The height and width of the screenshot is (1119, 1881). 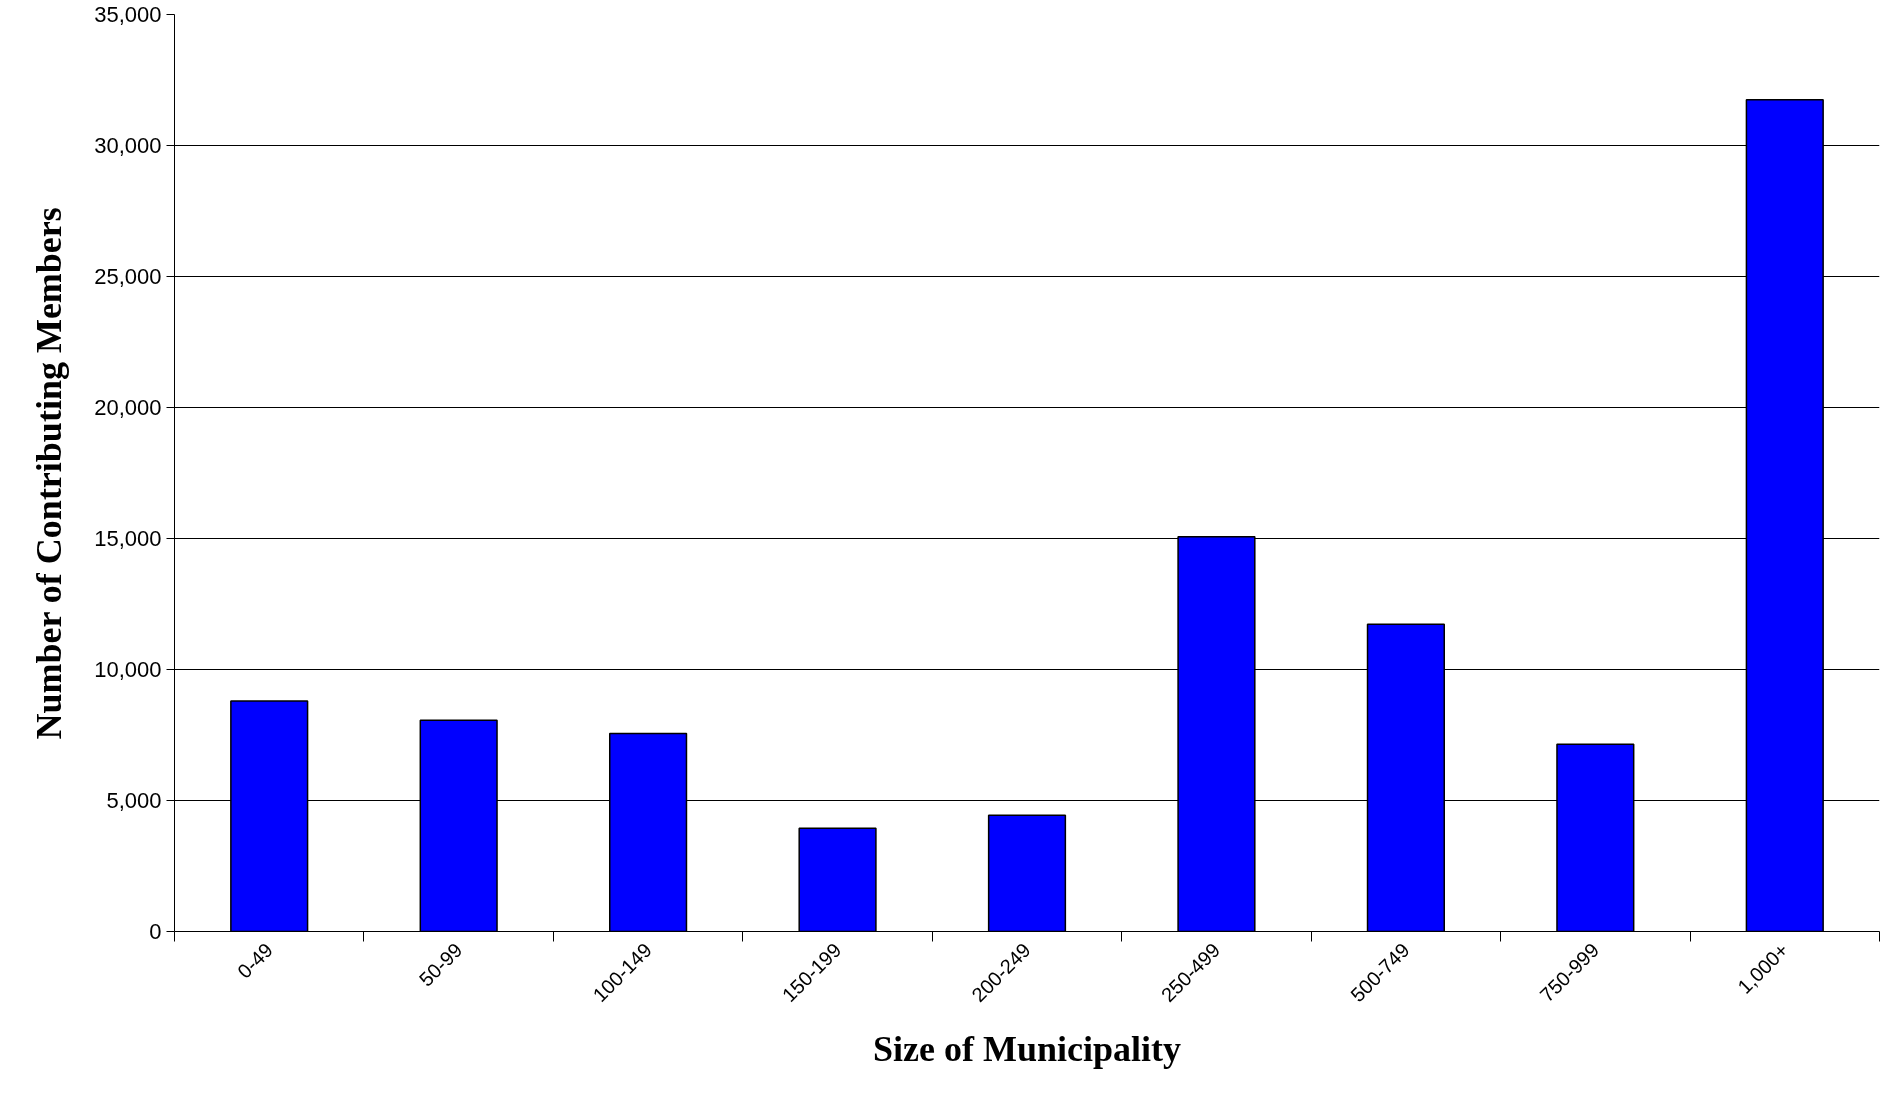 What do you see at coordinates (128, 276) in the screenshot?
I see `y-tick-label: 25,000` at bounding box center [128, 276].